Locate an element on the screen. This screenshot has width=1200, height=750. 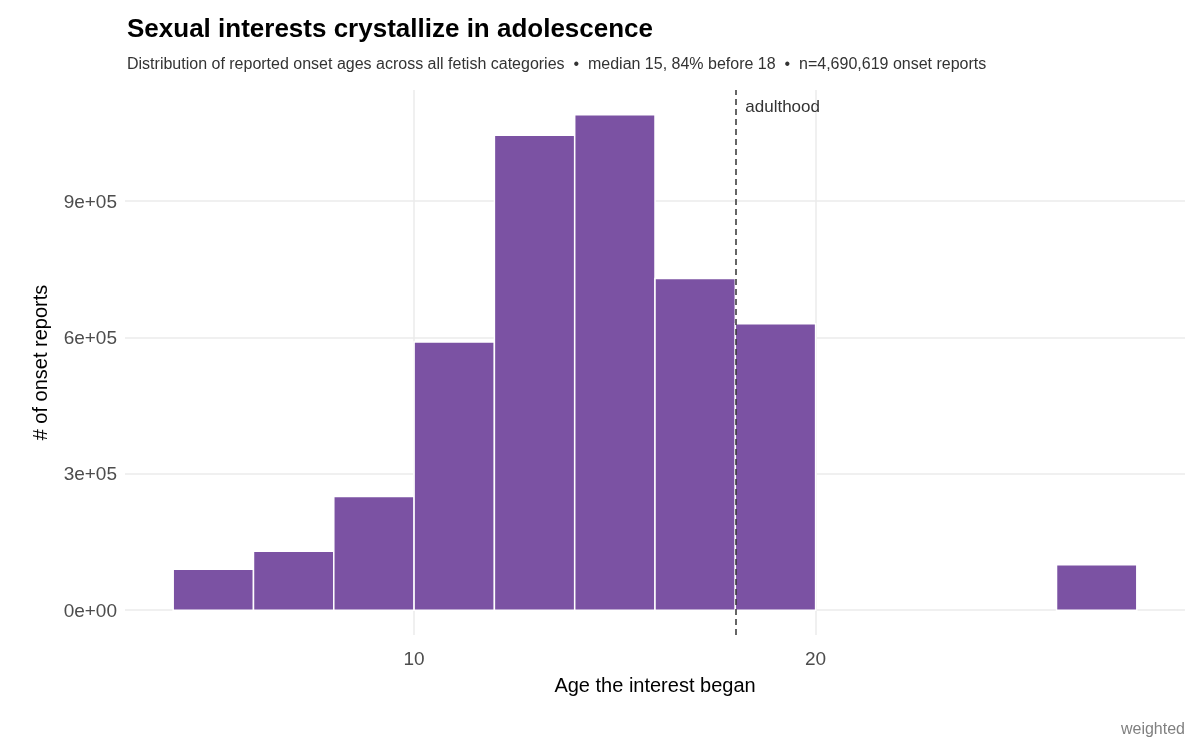
y-tick-label: 0e+00 is located at coordinates (90, 610).